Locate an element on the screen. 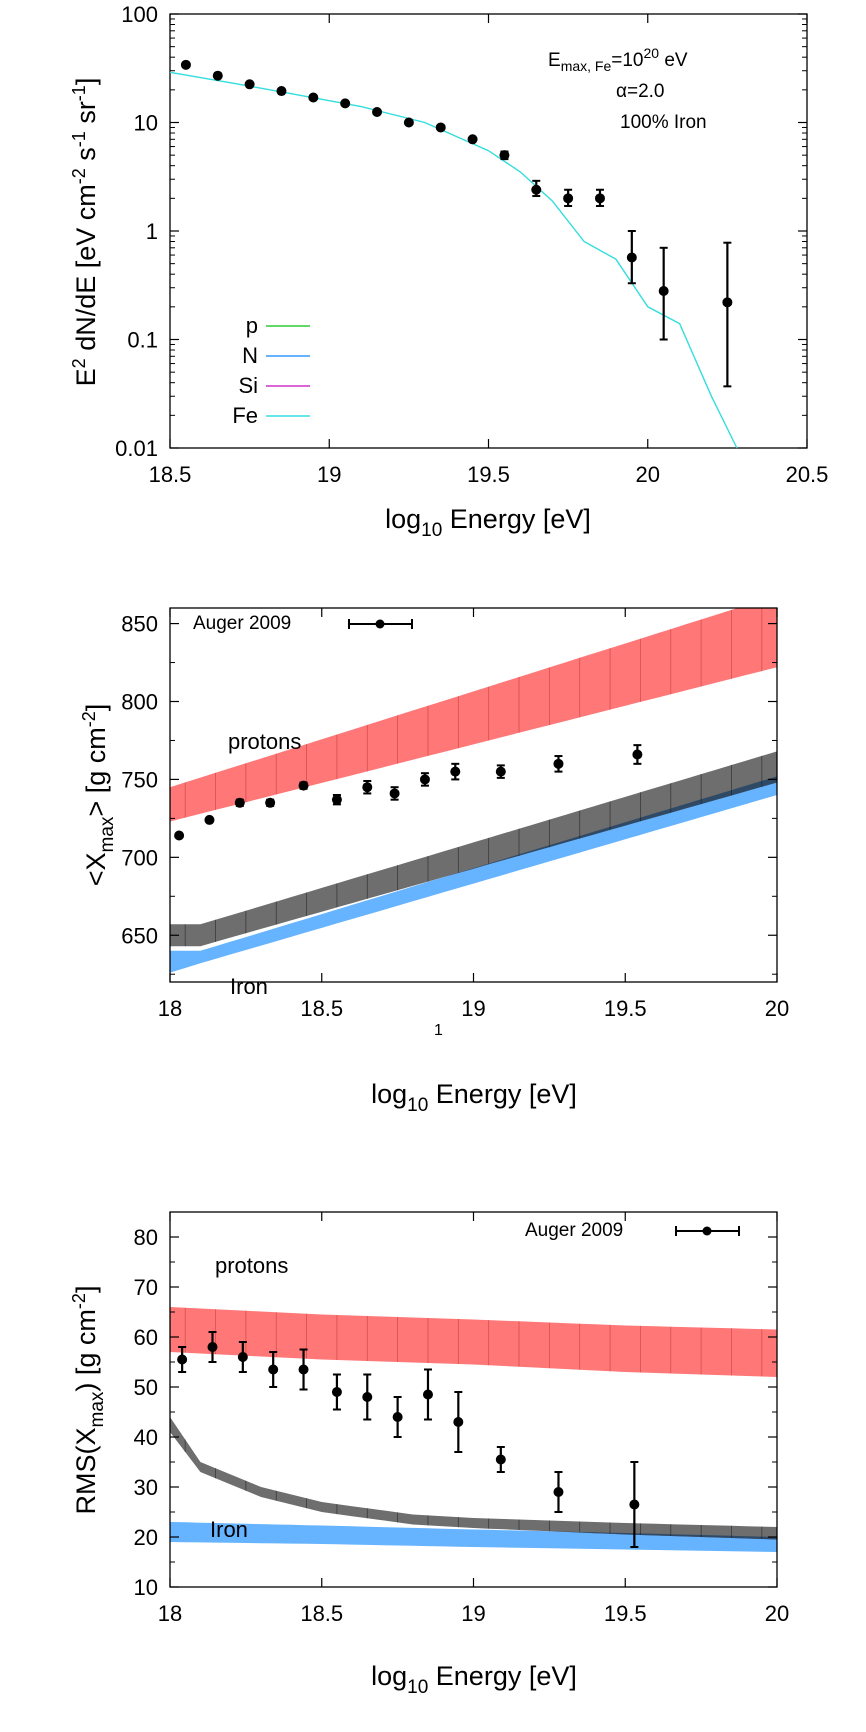 The width and height of the screenshot is (866, 1732). alpha-annotation: α=2.0 is located at coordinates (640, 91).